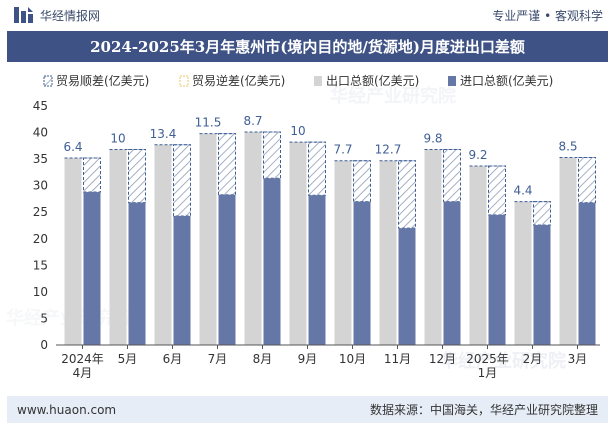  Describe the element at coordinates (452, 81) in the screenshot. I see `legend-swatch-import` at that location.